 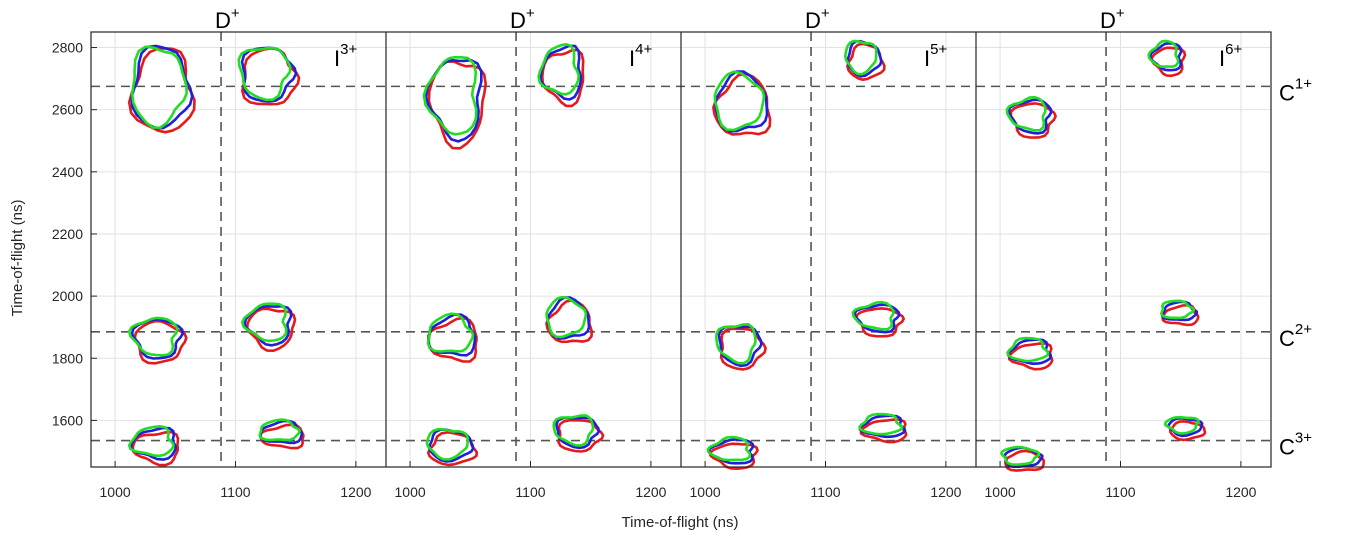 I want to click on ion-label-4+: I4+, so click(x=640, y=56).